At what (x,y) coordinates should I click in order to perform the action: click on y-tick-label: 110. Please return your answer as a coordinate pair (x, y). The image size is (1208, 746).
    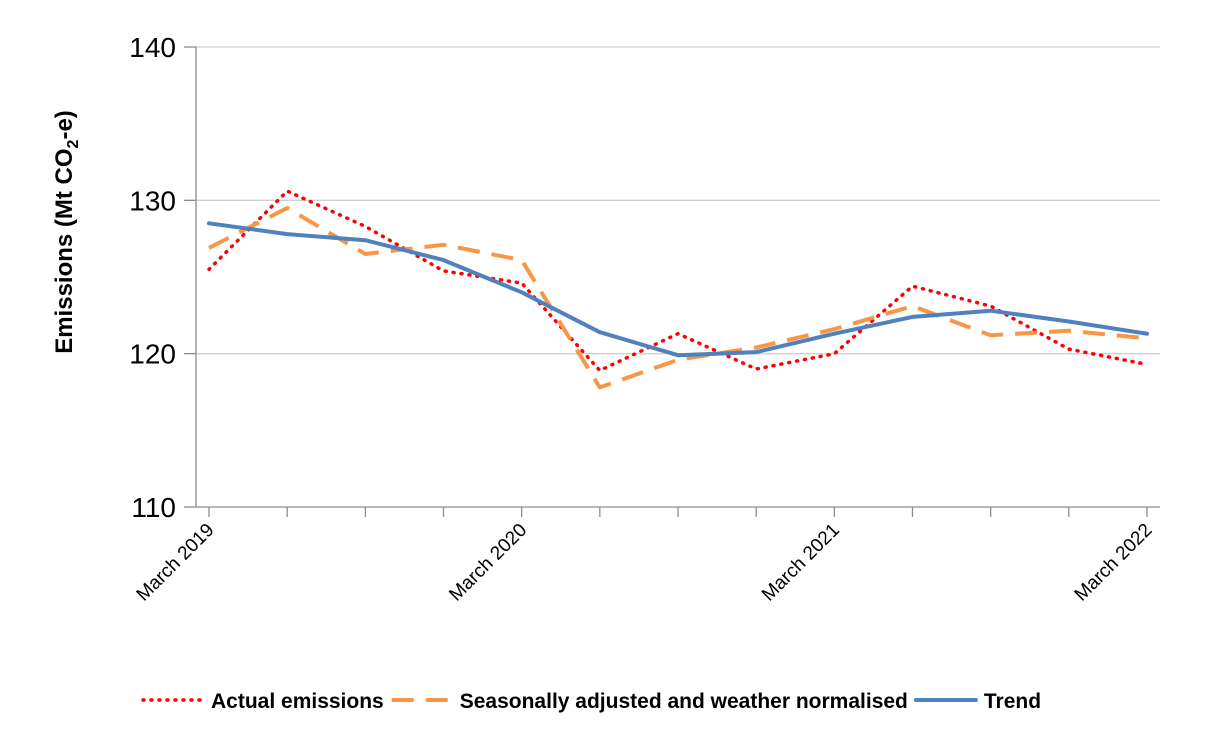
    Looking at the image, I should click on (153, 507).